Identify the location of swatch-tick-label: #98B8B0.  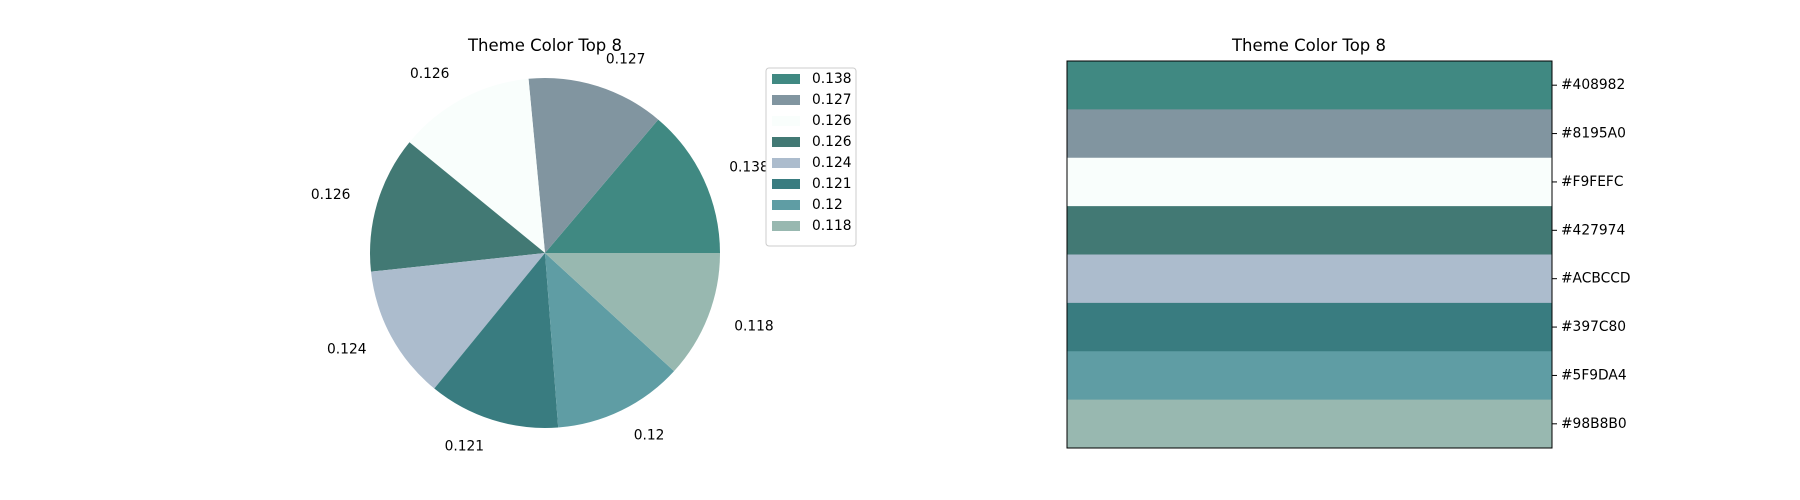
(1594, 424).